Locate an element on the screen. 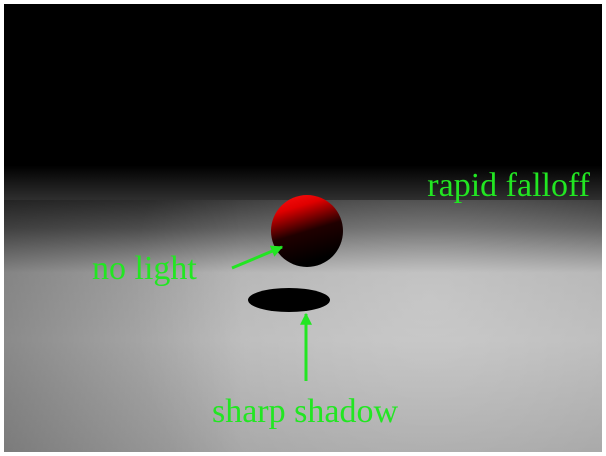 The image size is (606, 456). arrow is located at coordinates (257, 257).